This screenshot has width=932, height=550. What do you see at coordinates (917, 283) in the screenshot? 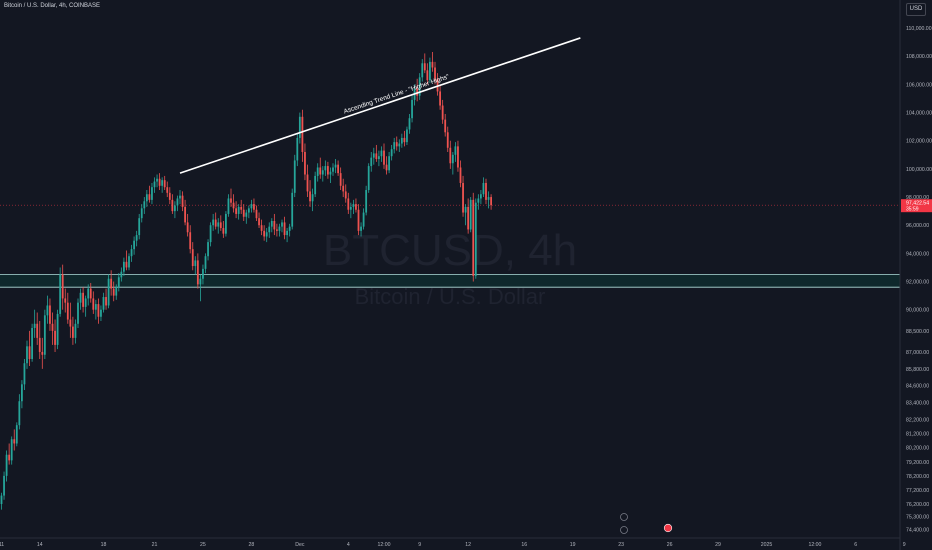
I see `price-tick-label: 92,000.00` at bounding box center [917, 283].